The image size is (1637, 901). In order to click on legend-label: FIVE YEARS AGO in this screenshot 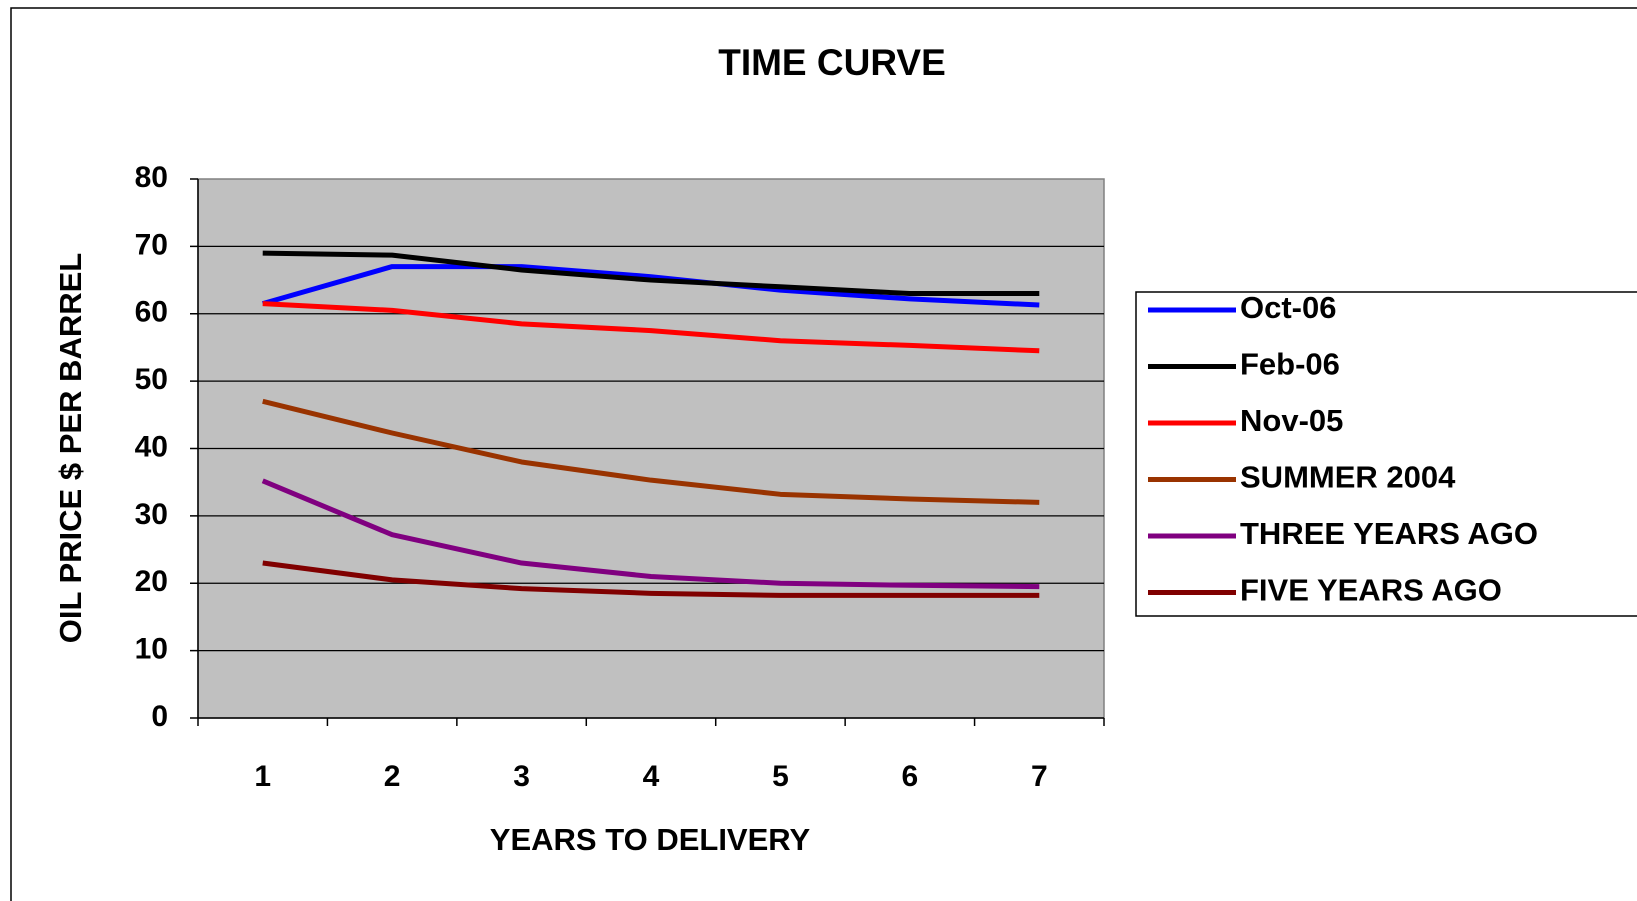, I will do `click(1371, 590)`.